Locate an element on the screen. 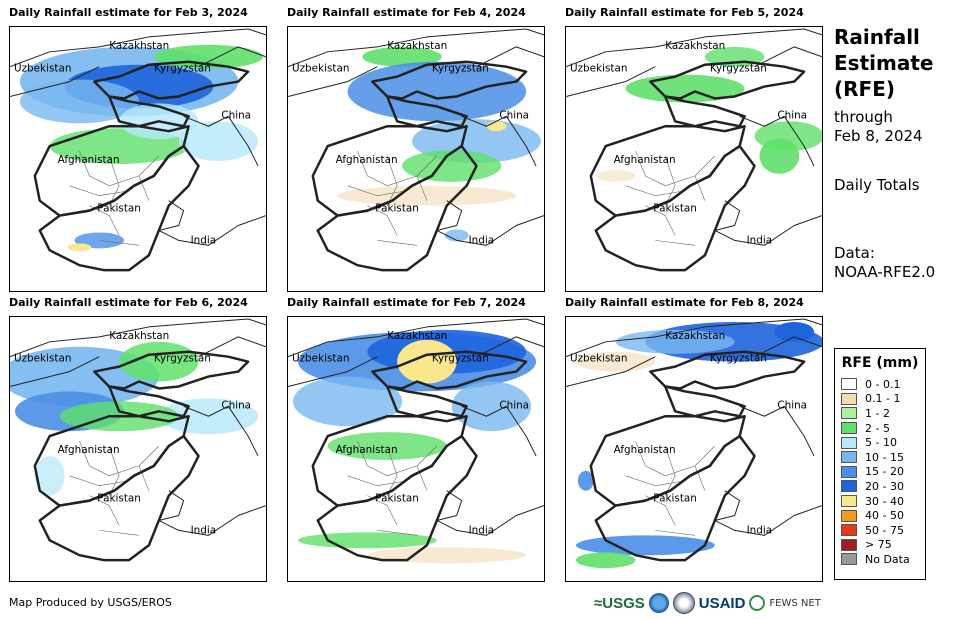 The width and height of the screenshot is (970, 619). side-title-line: Rainfall is located at coordinates (877, 37).